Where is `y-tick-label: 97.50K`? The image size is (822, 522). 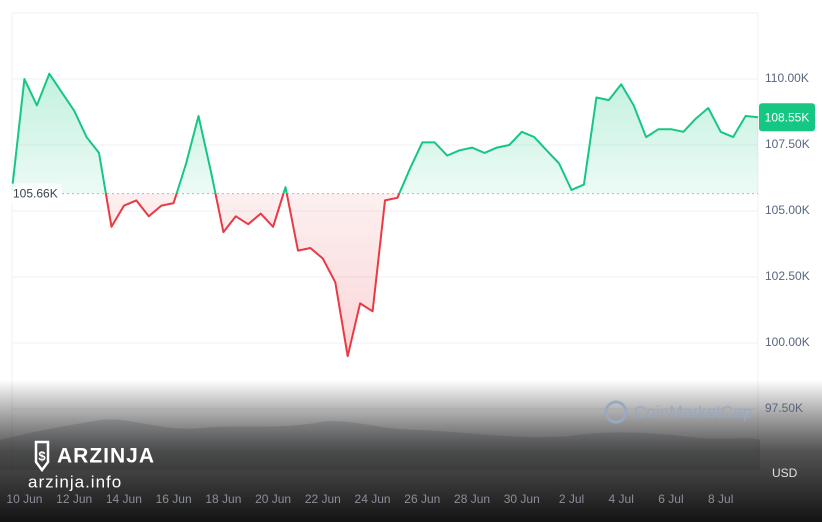 y-tick-label: 97.50K is located at coordinates (784, 408).